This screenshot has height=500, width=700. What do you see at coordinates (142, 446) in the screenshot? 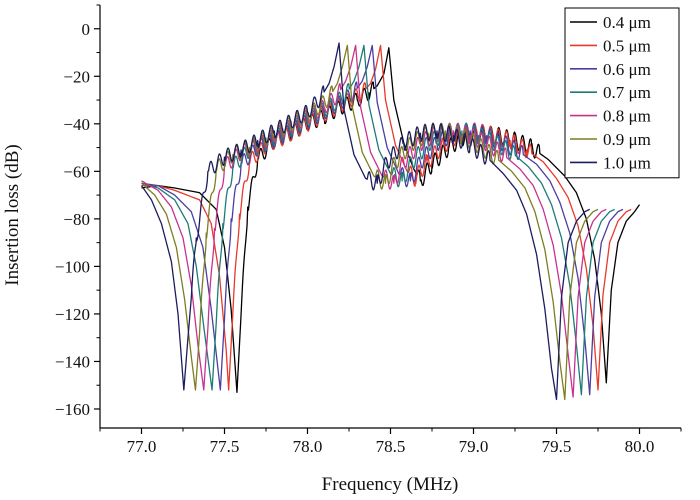
I see `x-tick-label: 77.0` at bounding box center [142, 446].